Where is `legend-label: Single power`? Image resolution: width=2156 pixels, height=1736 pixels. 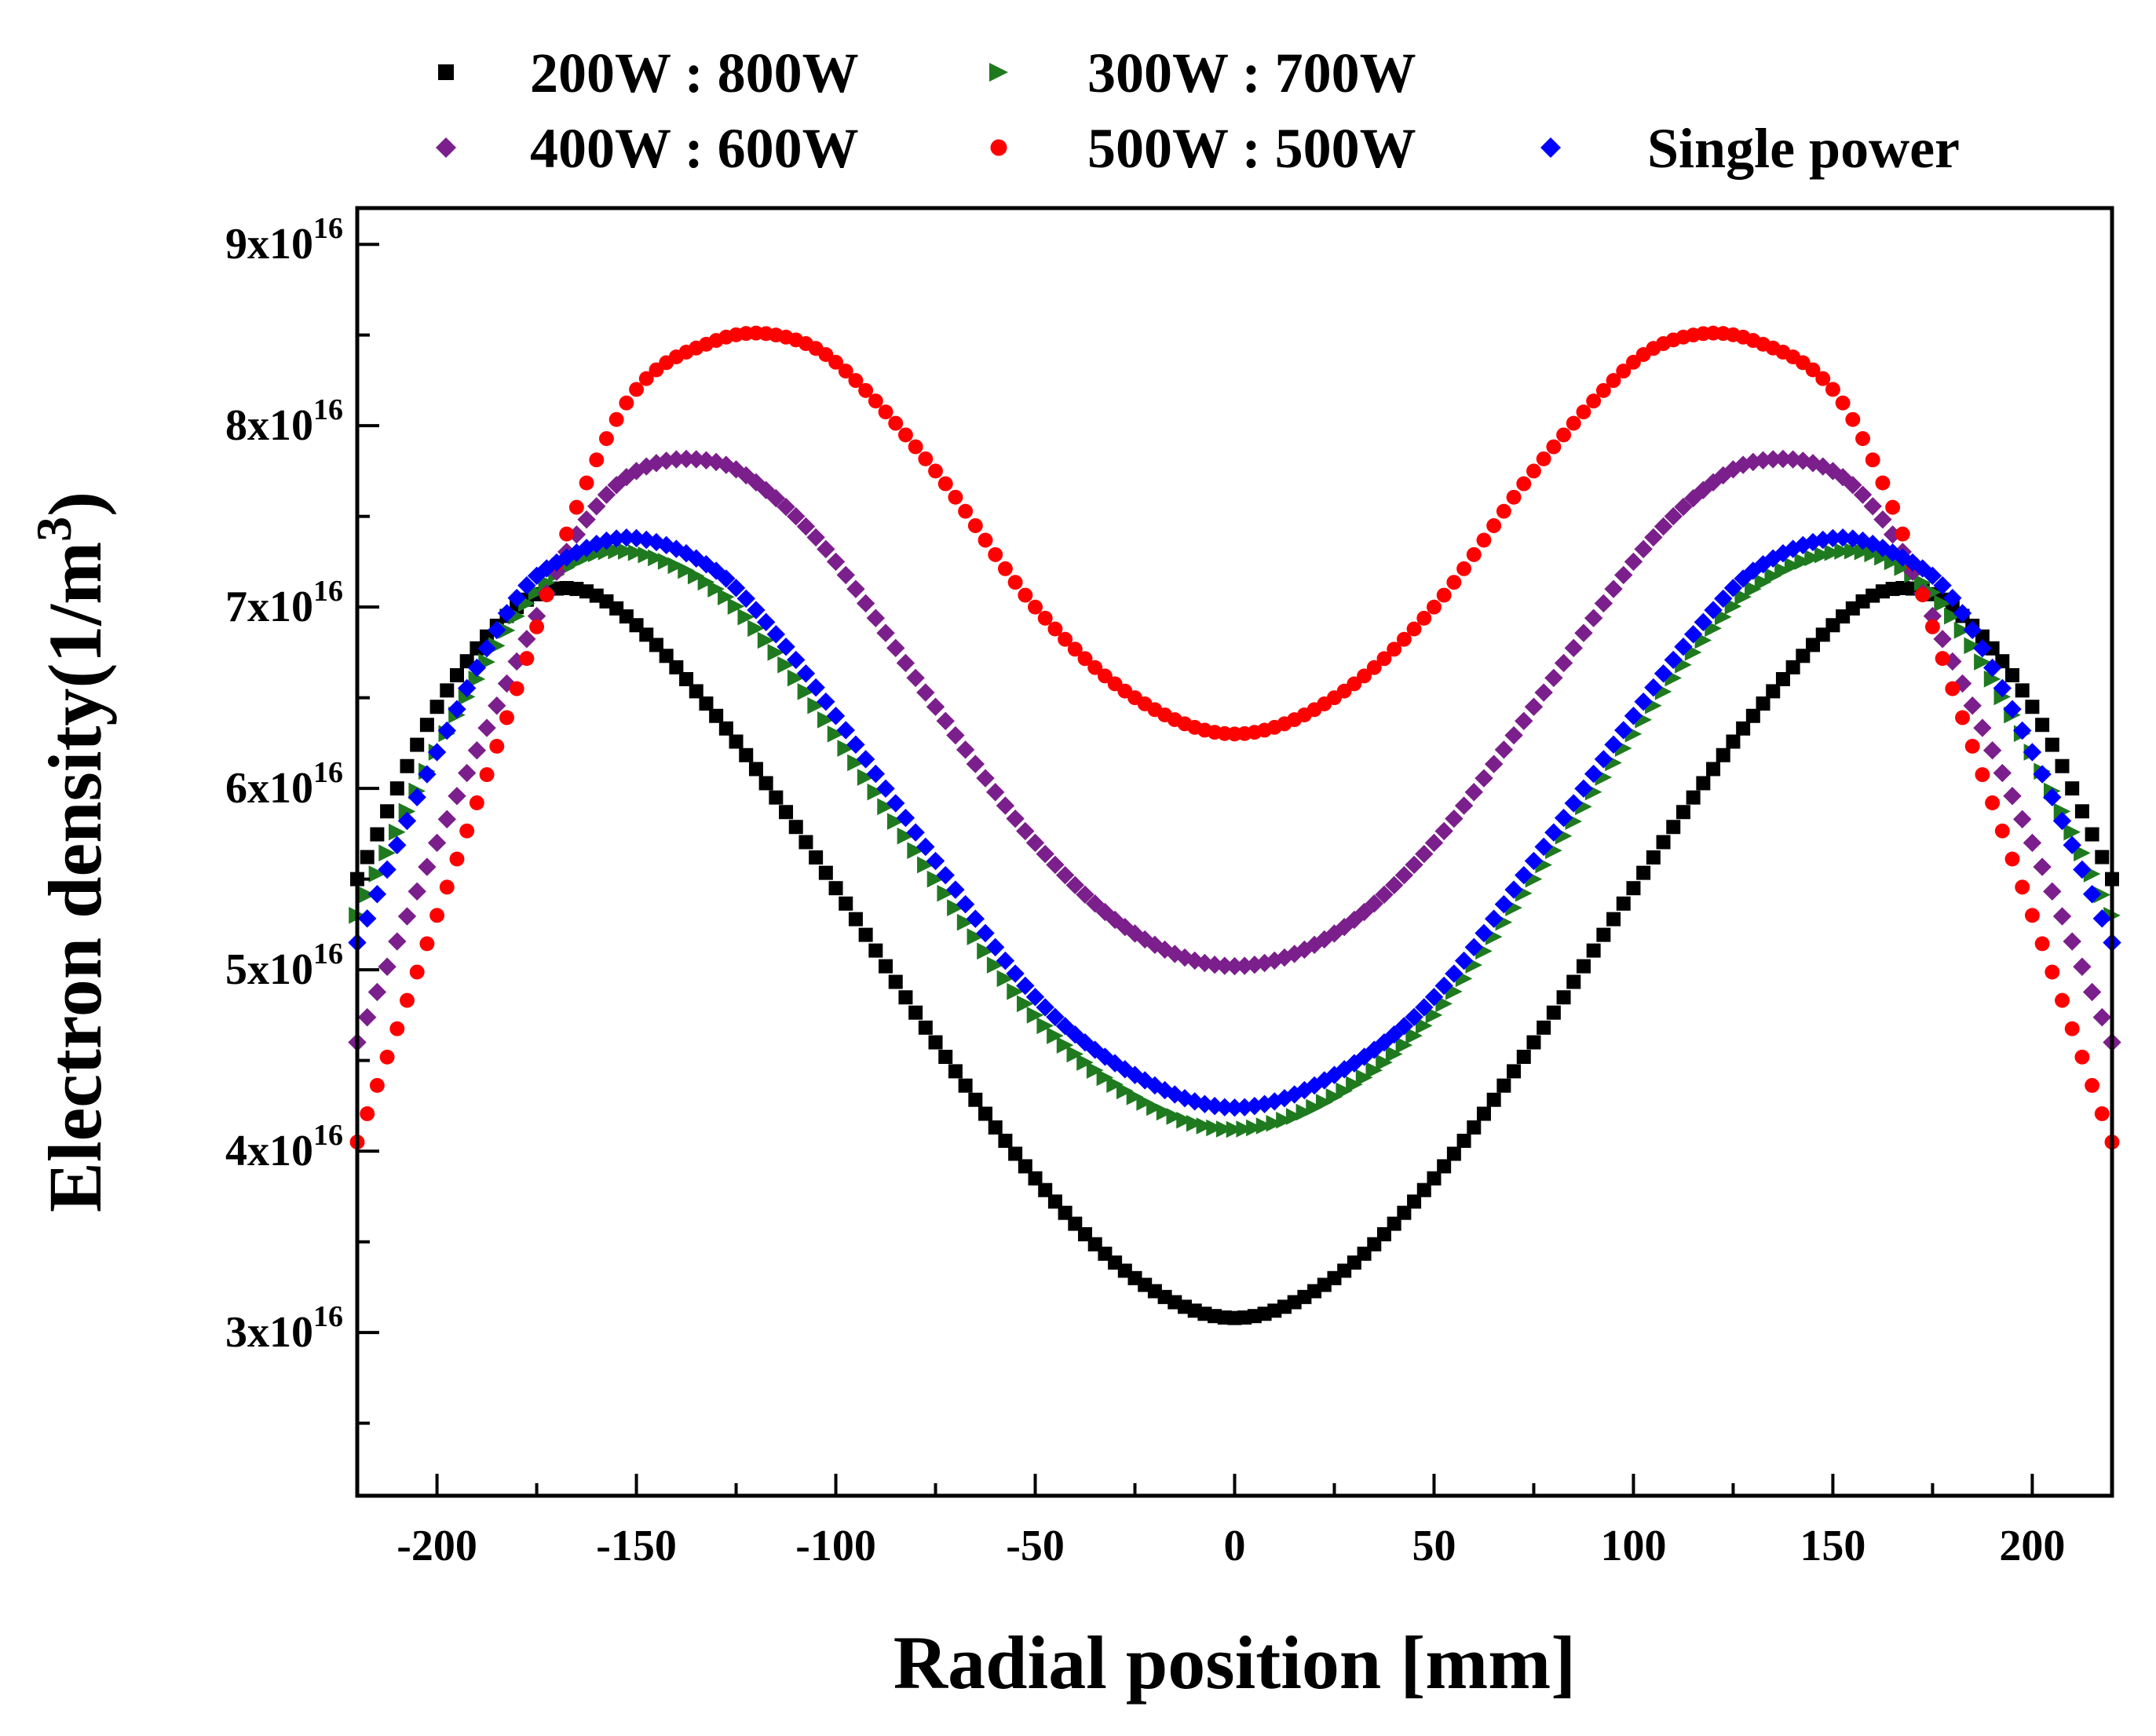 legend-label: Single power is located at coordinates (1804, 148).